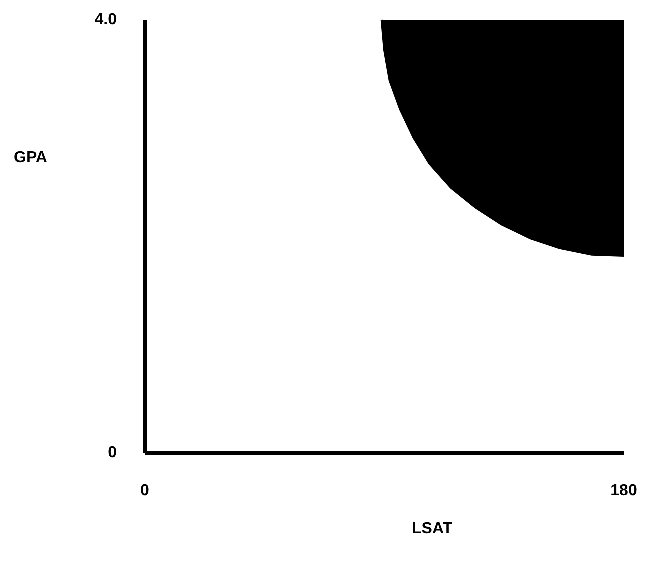 The image size is (650, 573). What do you see at coordinates (432, 529) in the screenshot?
I see `x-axis-title: LSAT` at bounding box center [432, 529].